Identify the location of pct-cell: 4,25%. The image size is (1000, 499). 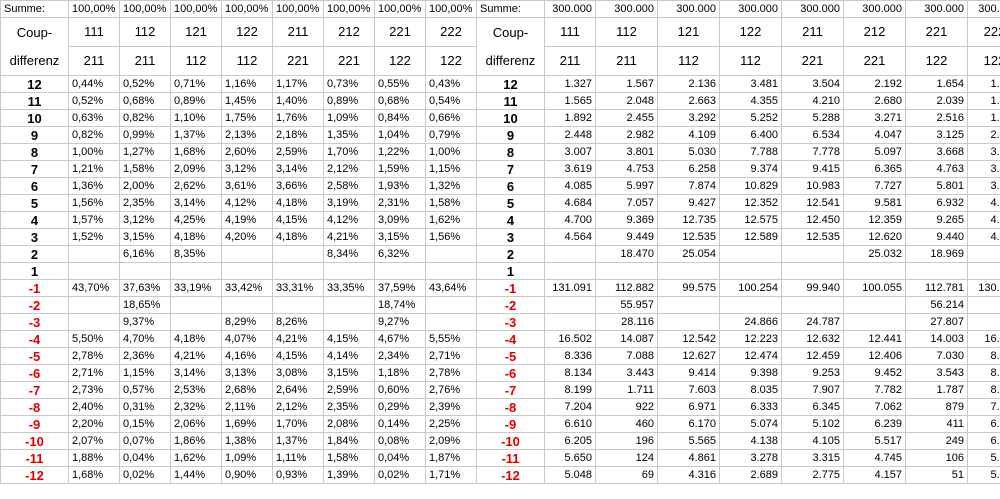
(196, 220).